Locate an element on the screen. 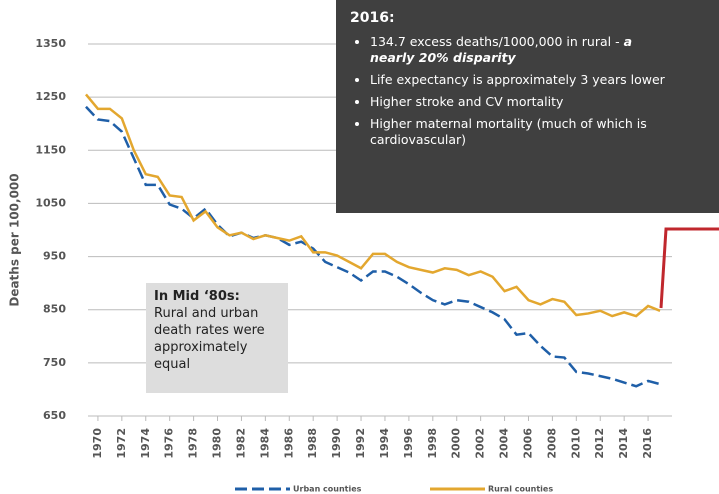 Image resolution: width=719 pixels, height=494 pixels. connector is located at coordinates (689, 268).